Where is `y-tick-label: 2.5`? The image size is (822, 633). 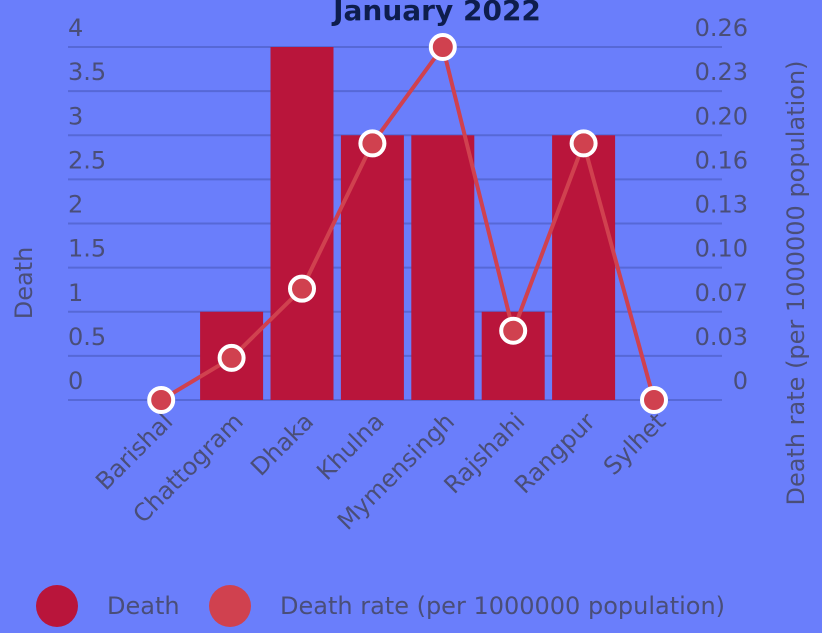
y-tick-label: 2.5 is located at coordinates (87, 160).